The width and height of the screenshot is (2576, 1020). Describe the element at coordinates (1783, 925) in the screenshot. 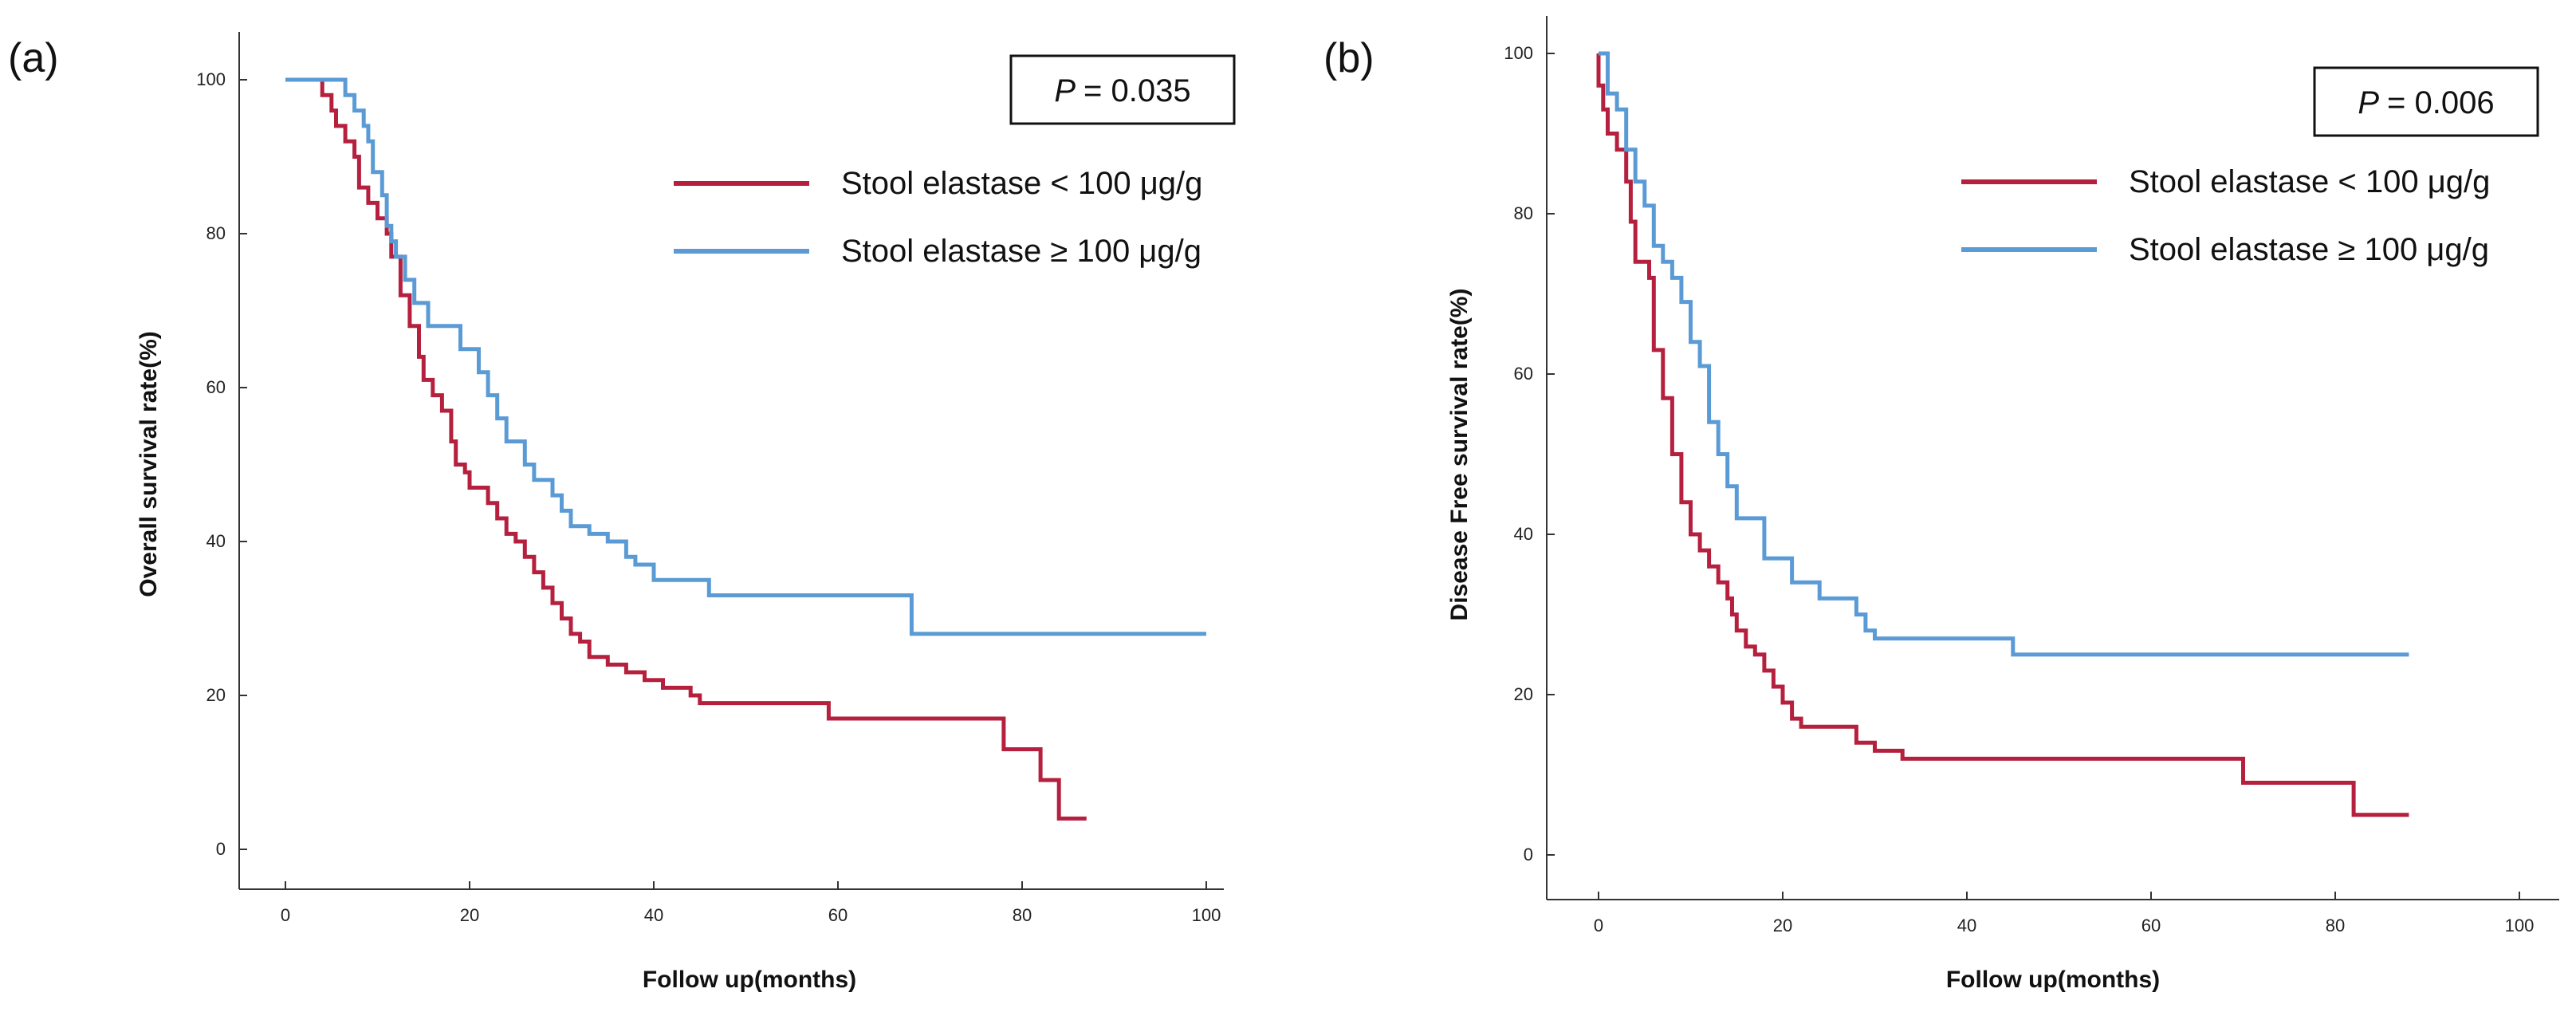

I see `panel-b-x-tick-label: 20` at that location.